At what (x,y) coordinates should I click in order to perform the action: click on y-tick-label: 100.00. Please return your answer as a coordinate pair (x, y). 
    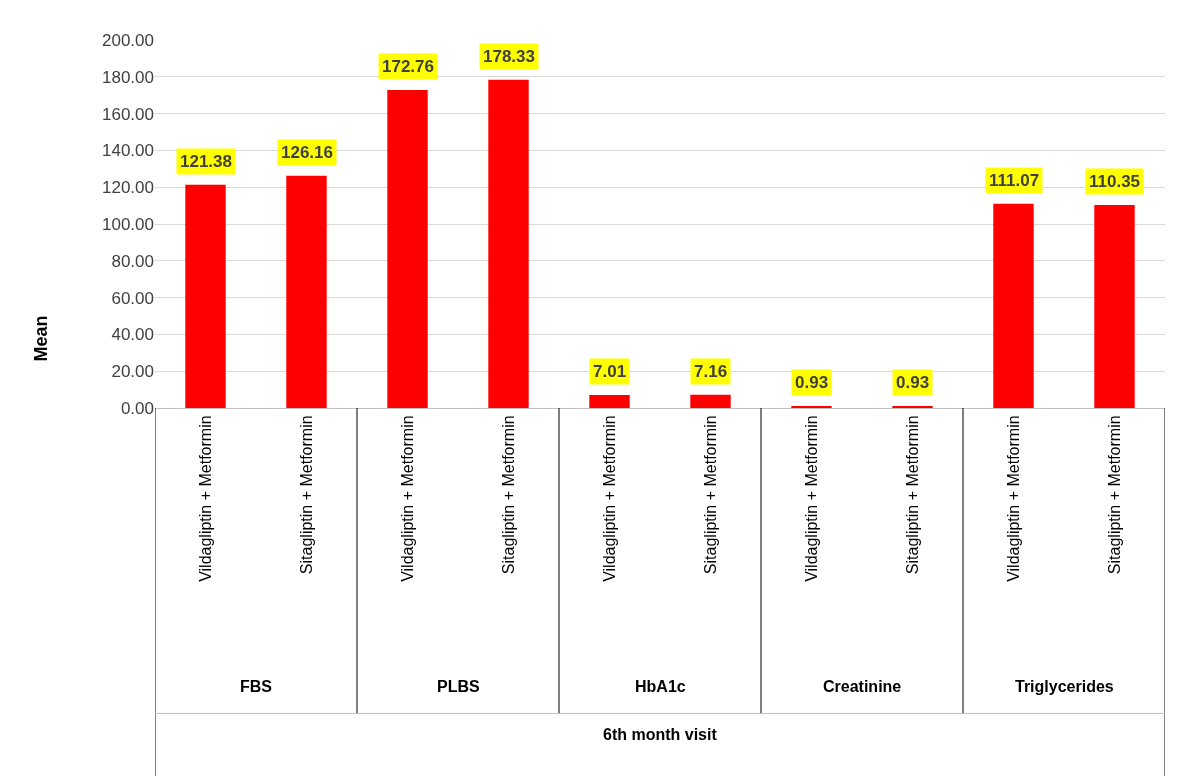
    Looking at the image, I should click on (128, 224).